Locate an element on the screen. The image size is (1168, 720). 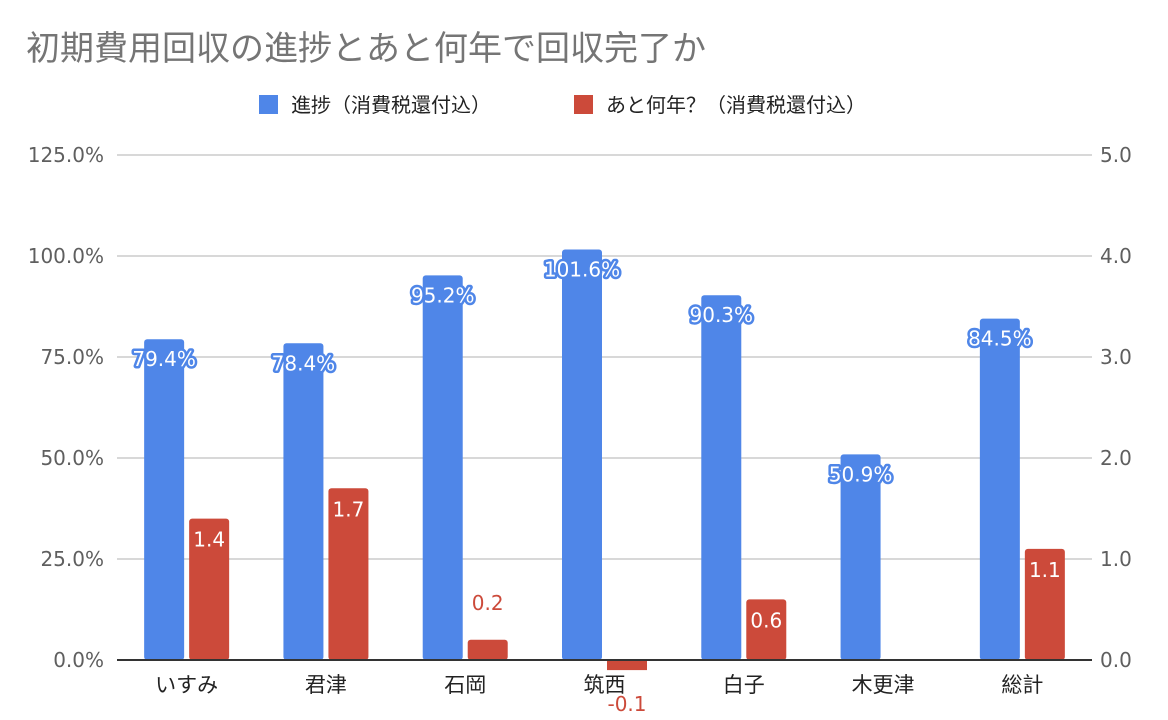
legend-swatch-progress is located at coordinates (268, 104).